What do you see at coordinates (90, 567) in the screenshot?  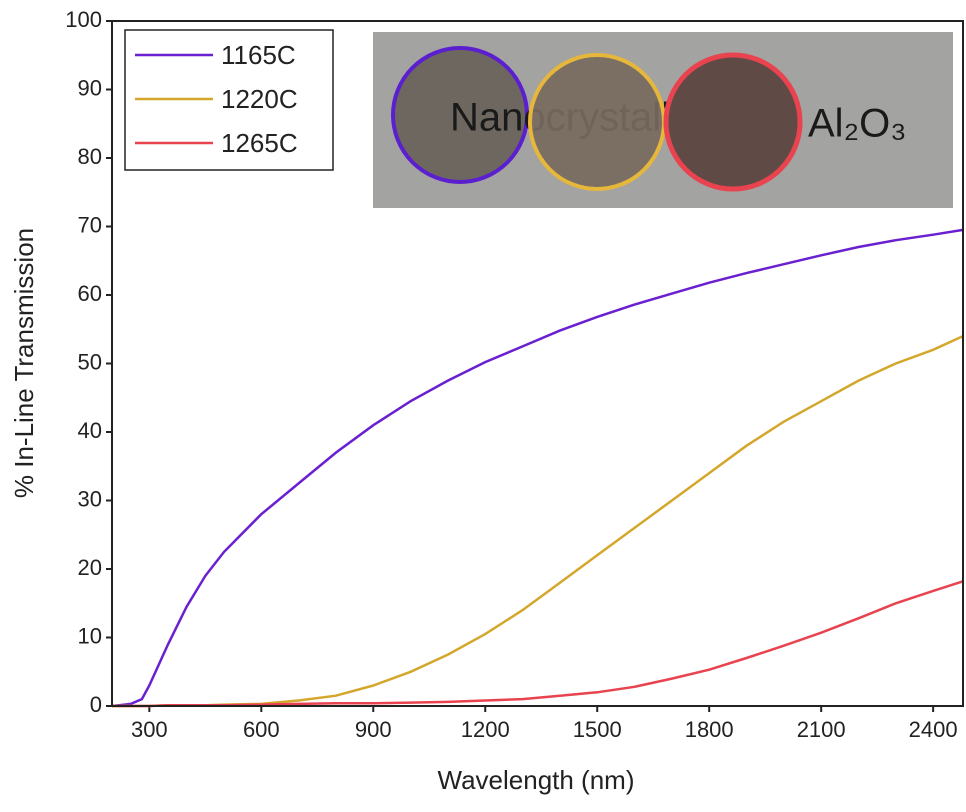 I see `y-tick-label: 20` at bounding box center [90, 567].